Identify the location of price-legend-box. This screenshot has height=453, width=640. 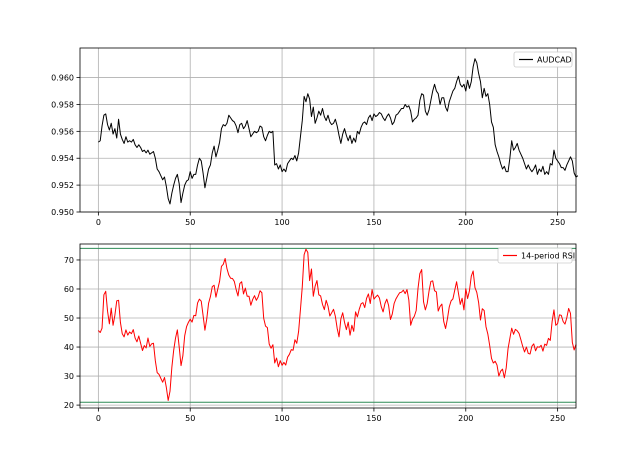
(543, 59).